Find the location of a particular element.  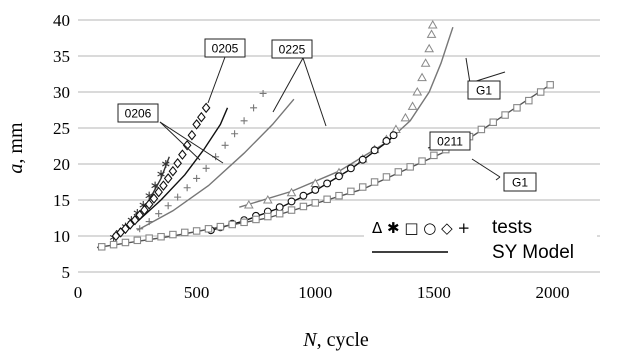

x-tick-label: 0 is located at coordinates (78, 292).